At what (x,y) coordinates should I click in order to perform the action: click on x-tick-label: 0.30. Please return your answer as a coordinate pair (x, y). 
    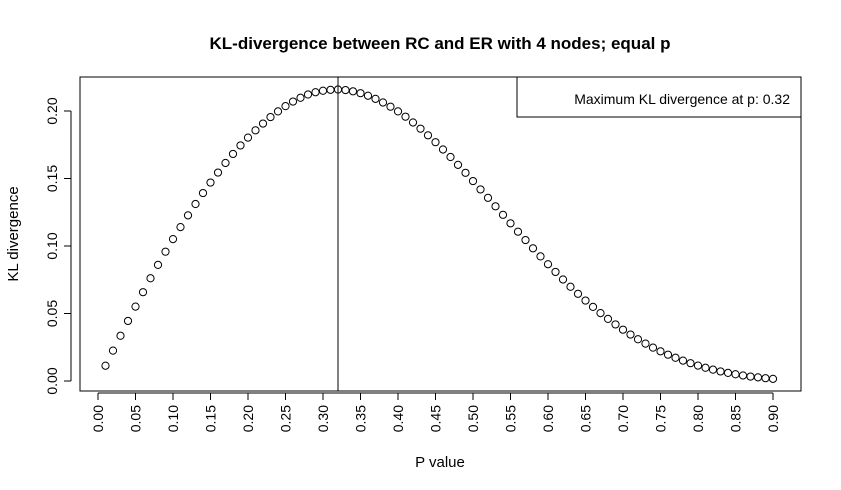
    Looking at the image, I should click on (323, 418).